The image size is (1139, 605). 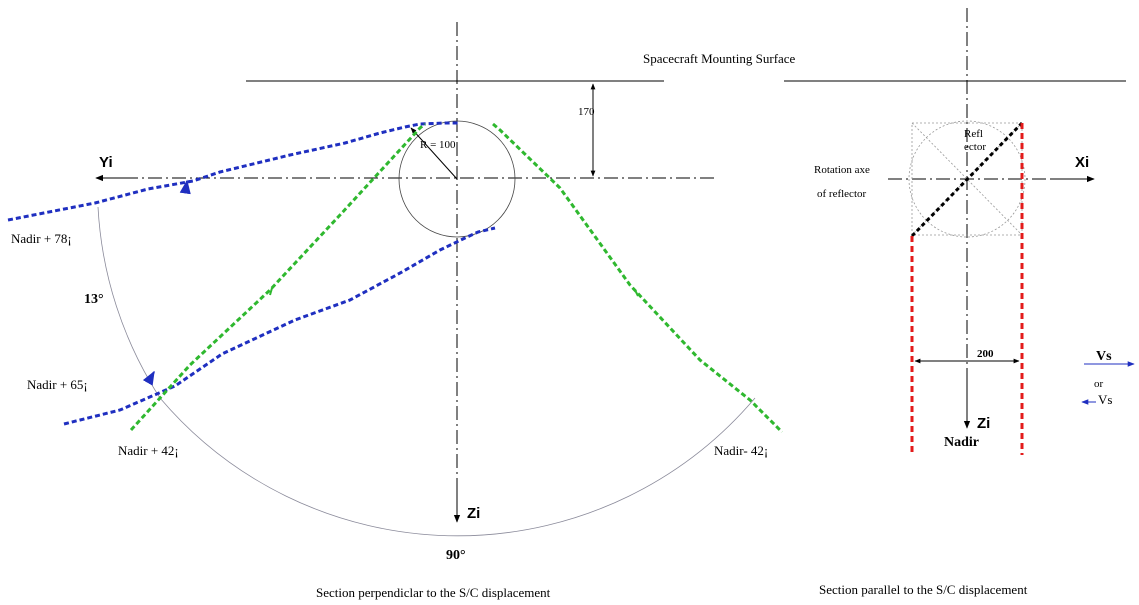 I want to click on dimension-200-label: 200, so click(x=985, y=354).